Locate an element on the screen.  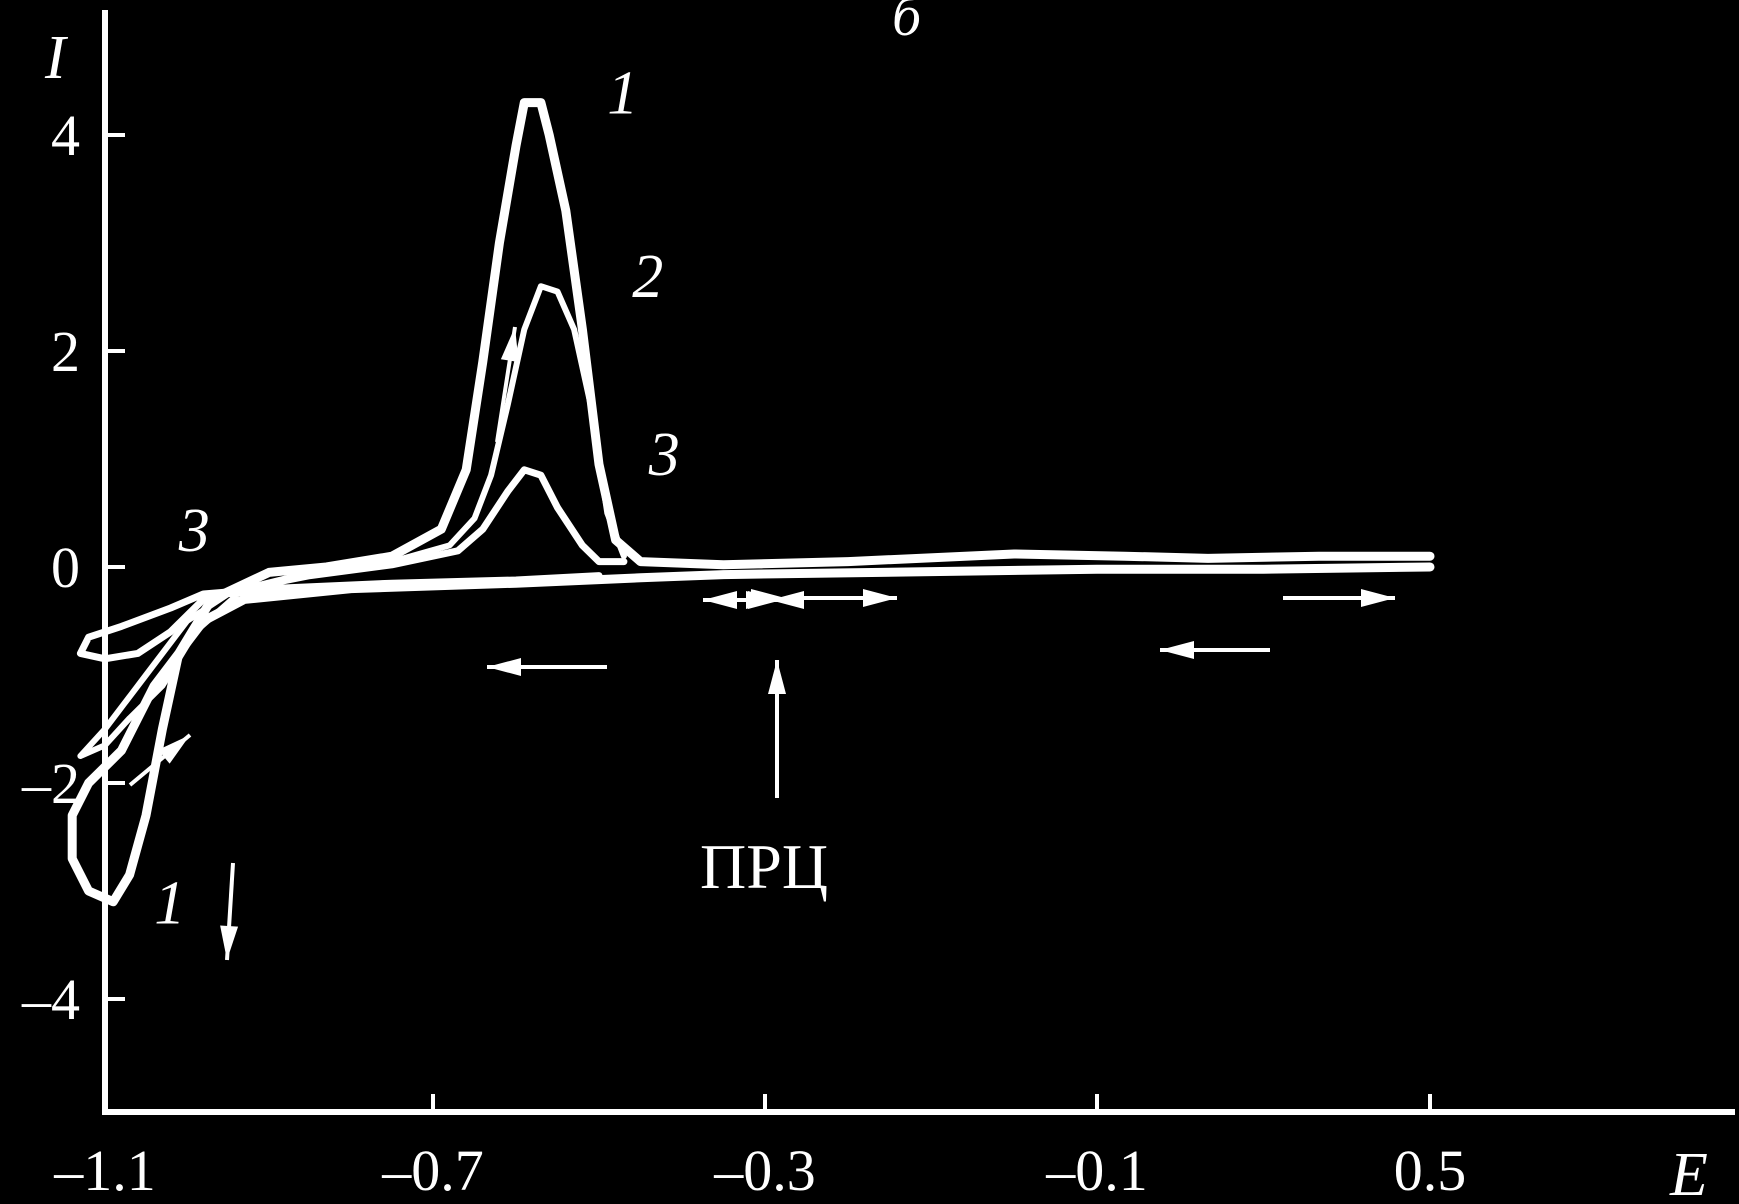
x-tick-label: –0.1 is located at coordinates (1096, 1170).